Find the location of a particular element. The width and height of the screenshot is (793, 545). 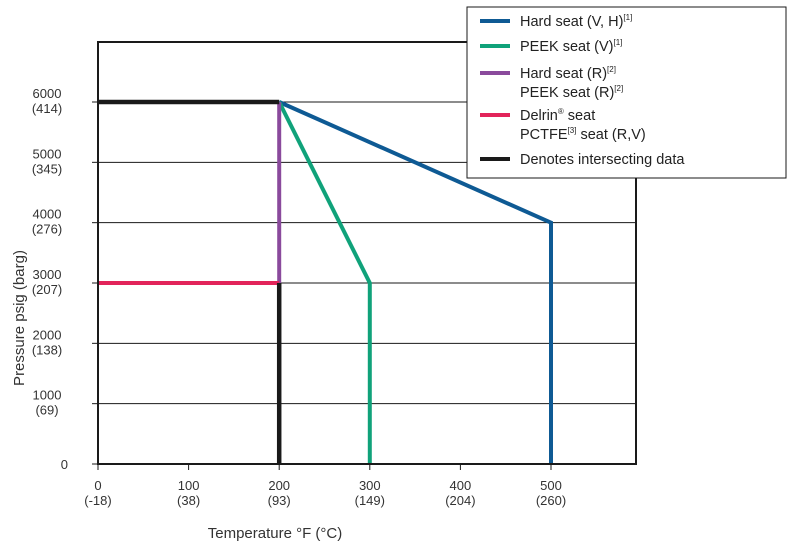

legend-box is located at coordinates (626, 92).